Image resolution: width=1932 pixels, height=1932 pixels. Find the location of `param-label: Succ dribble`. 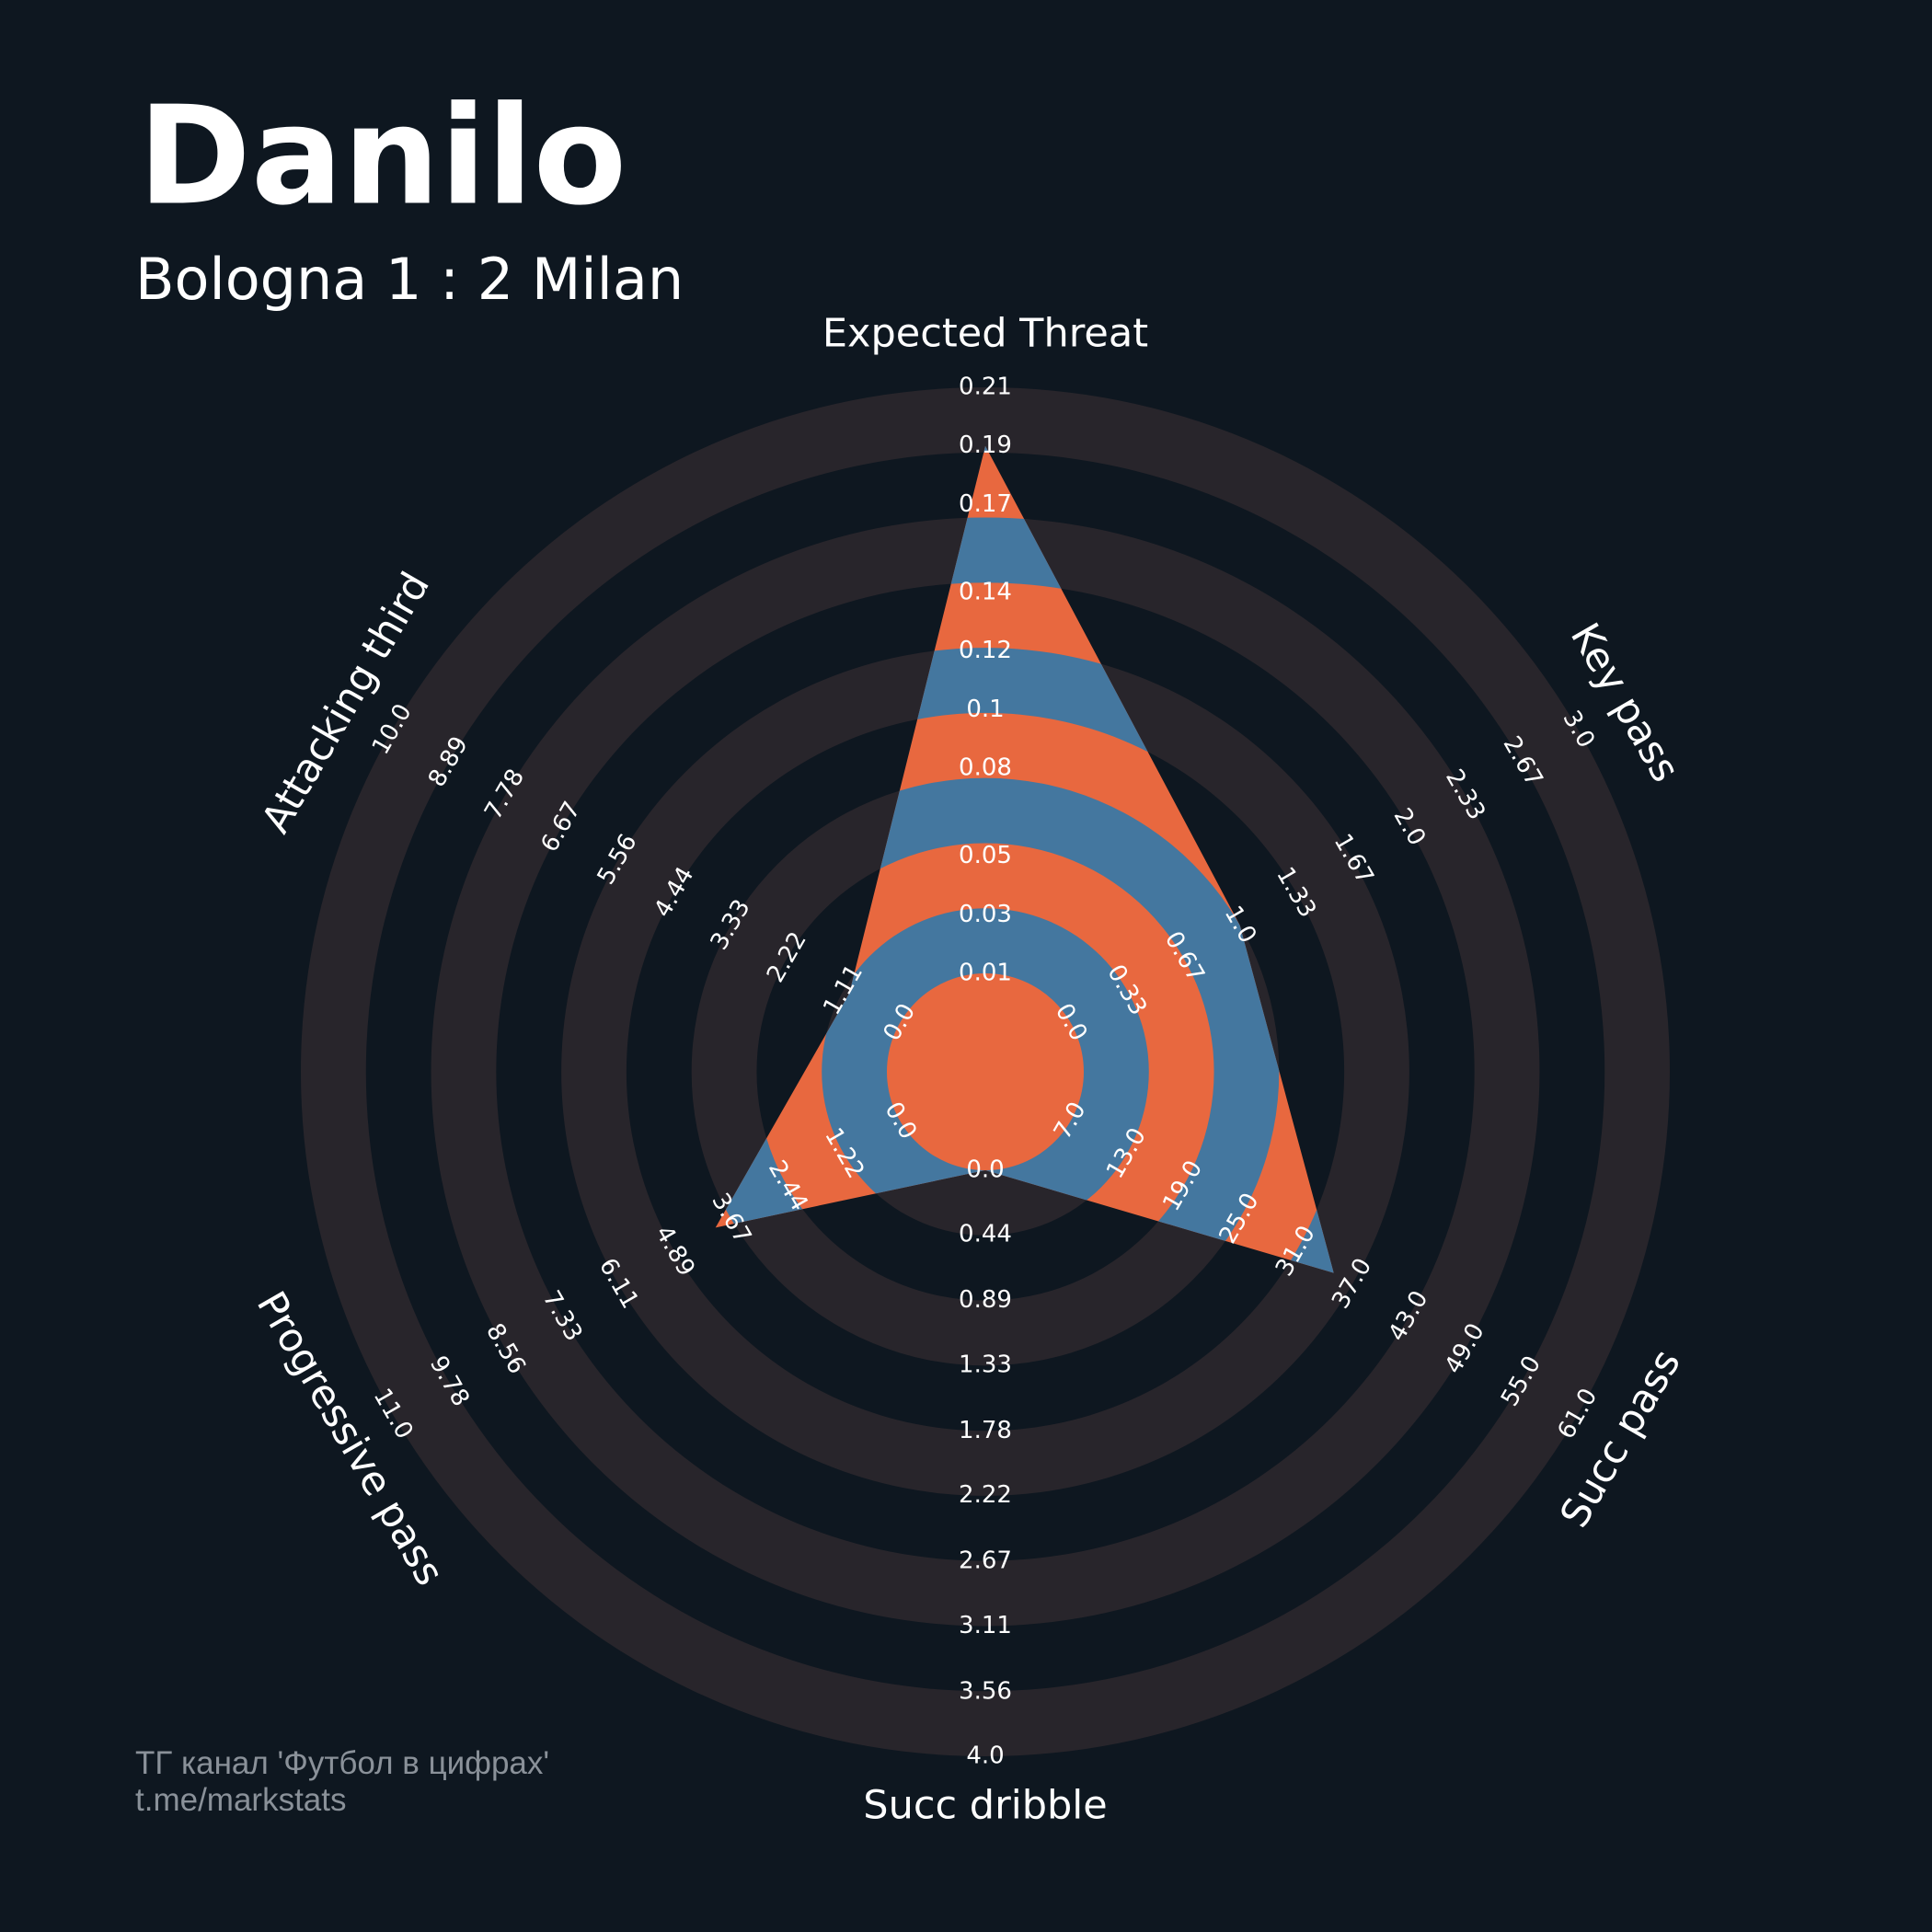

param-label: Succ dribble is located at coordinates (985, 1806).